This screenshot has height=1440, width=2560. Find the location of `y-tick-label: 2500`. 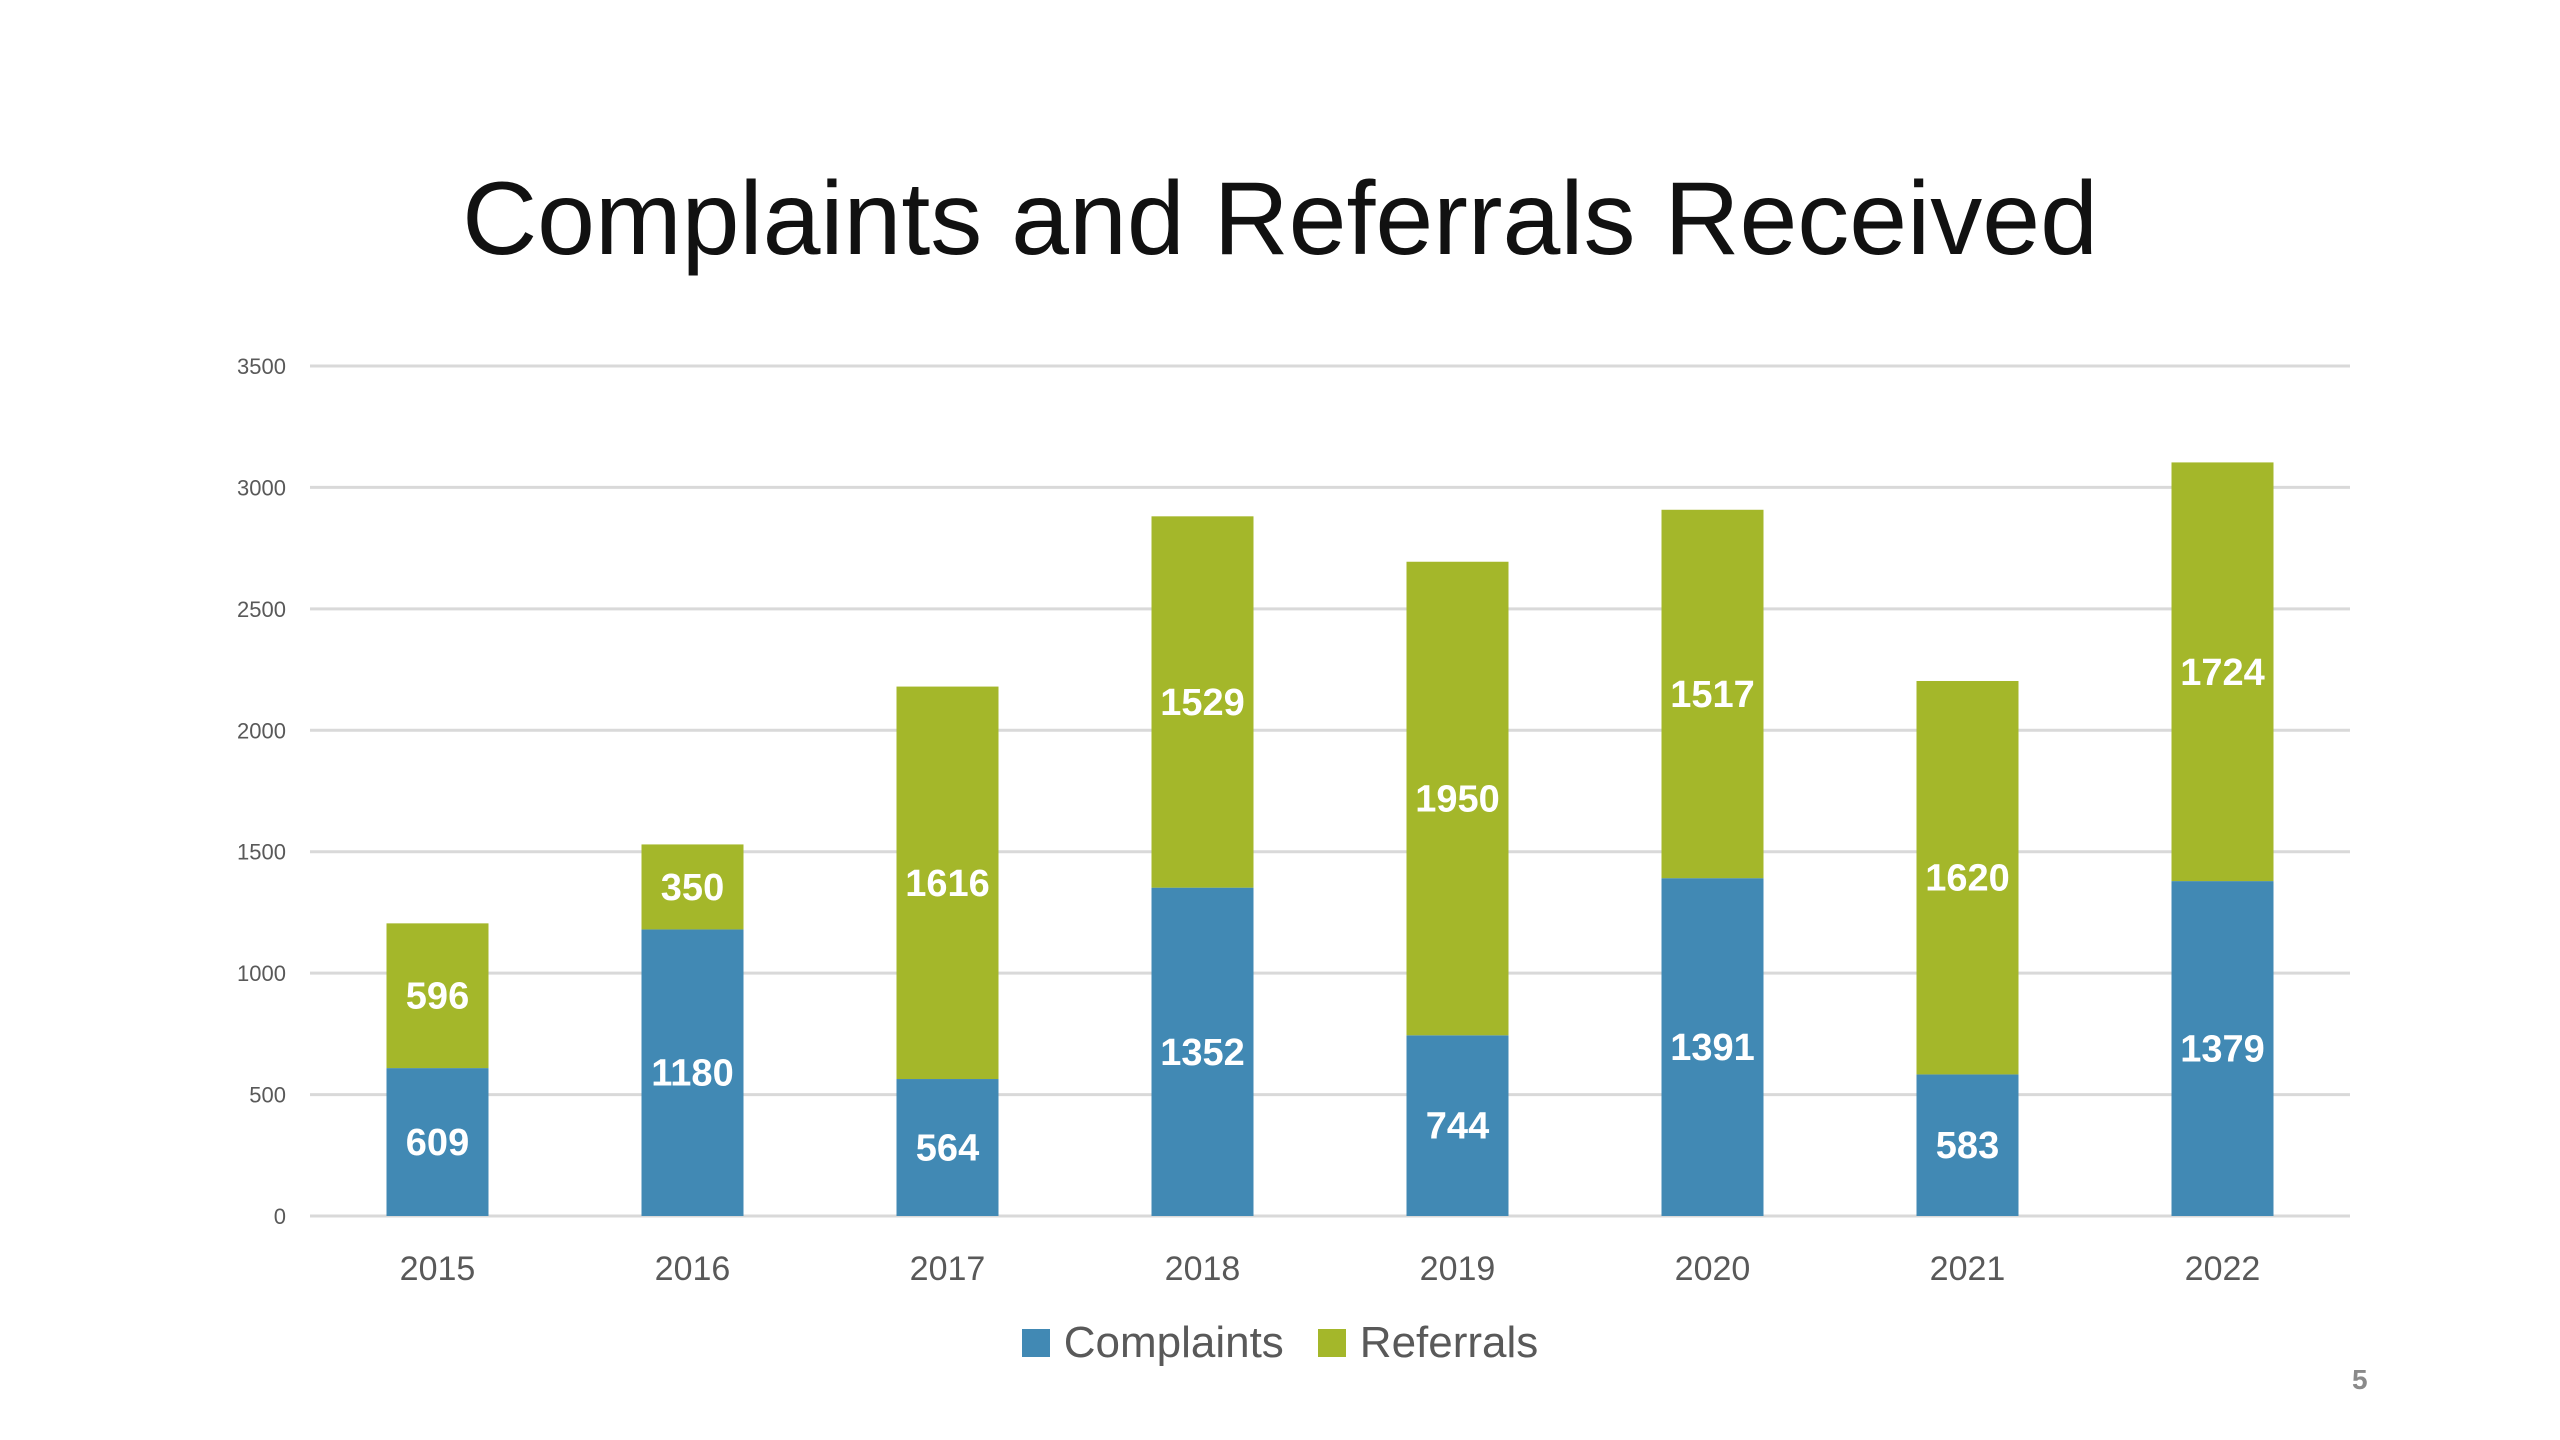

y-tick-label: 2500 is located at coordinates (261, 609).